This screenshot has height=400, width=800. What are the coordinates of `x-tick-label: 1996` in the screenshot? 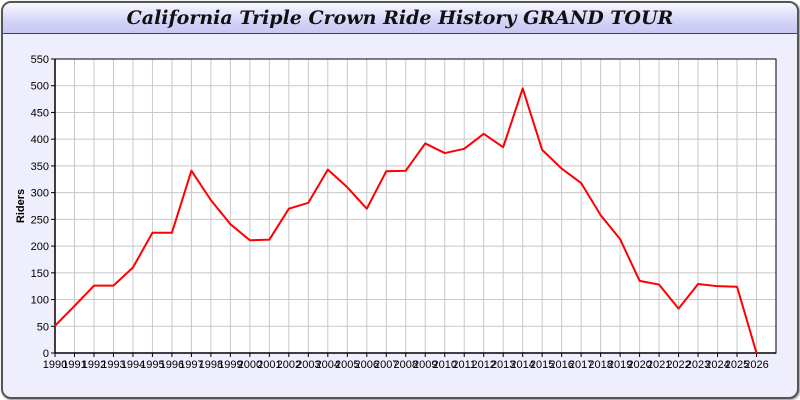 It's located at (172, 365).